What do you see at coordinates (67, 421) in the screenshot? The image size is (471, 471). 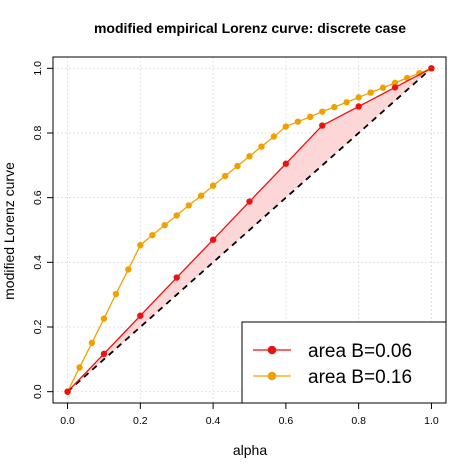 I see `x-tick-label-0: 0.0` at bounding box center [67, 421].